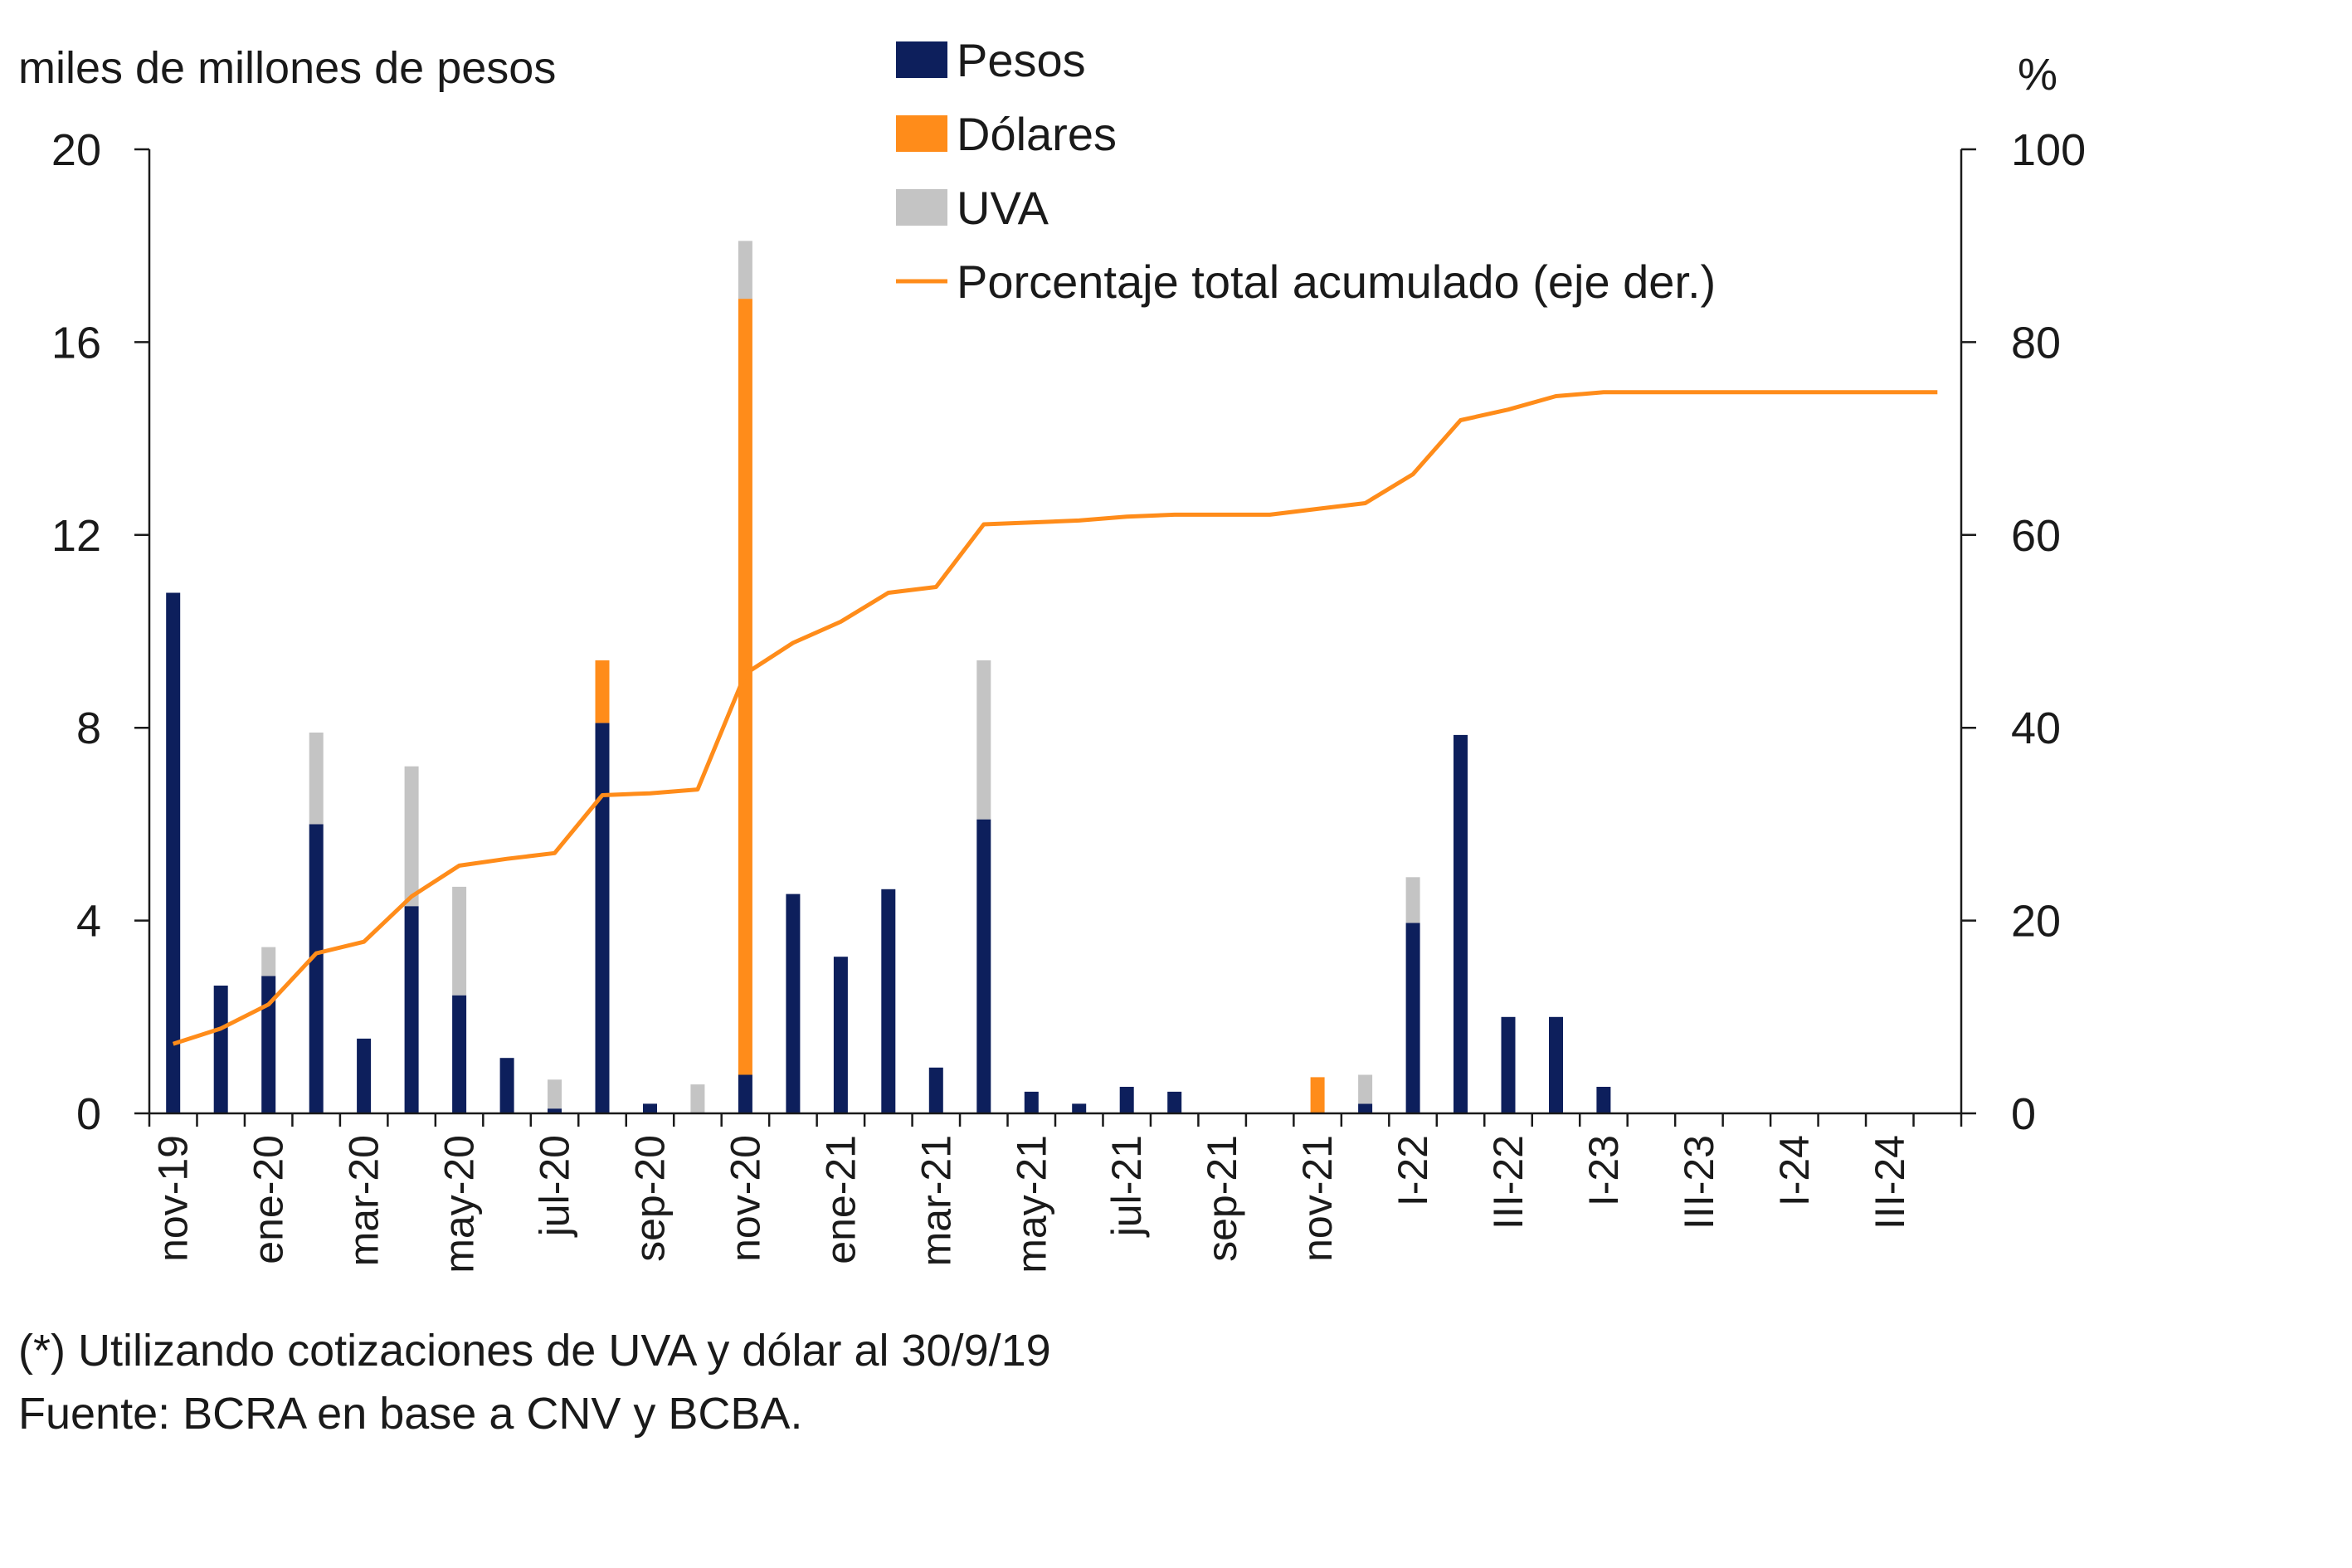 The width and height of the screenshot is (2352, 1568). Describe the element at coordinates (76, 150) in the screenshot. I see `left-tick-label: 20` at that location.